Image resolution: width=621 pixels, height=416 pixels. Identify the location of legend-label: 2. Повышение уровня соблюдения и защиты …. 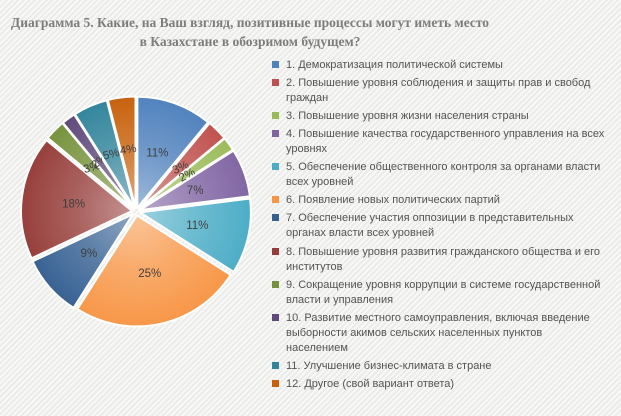
(438, 91).